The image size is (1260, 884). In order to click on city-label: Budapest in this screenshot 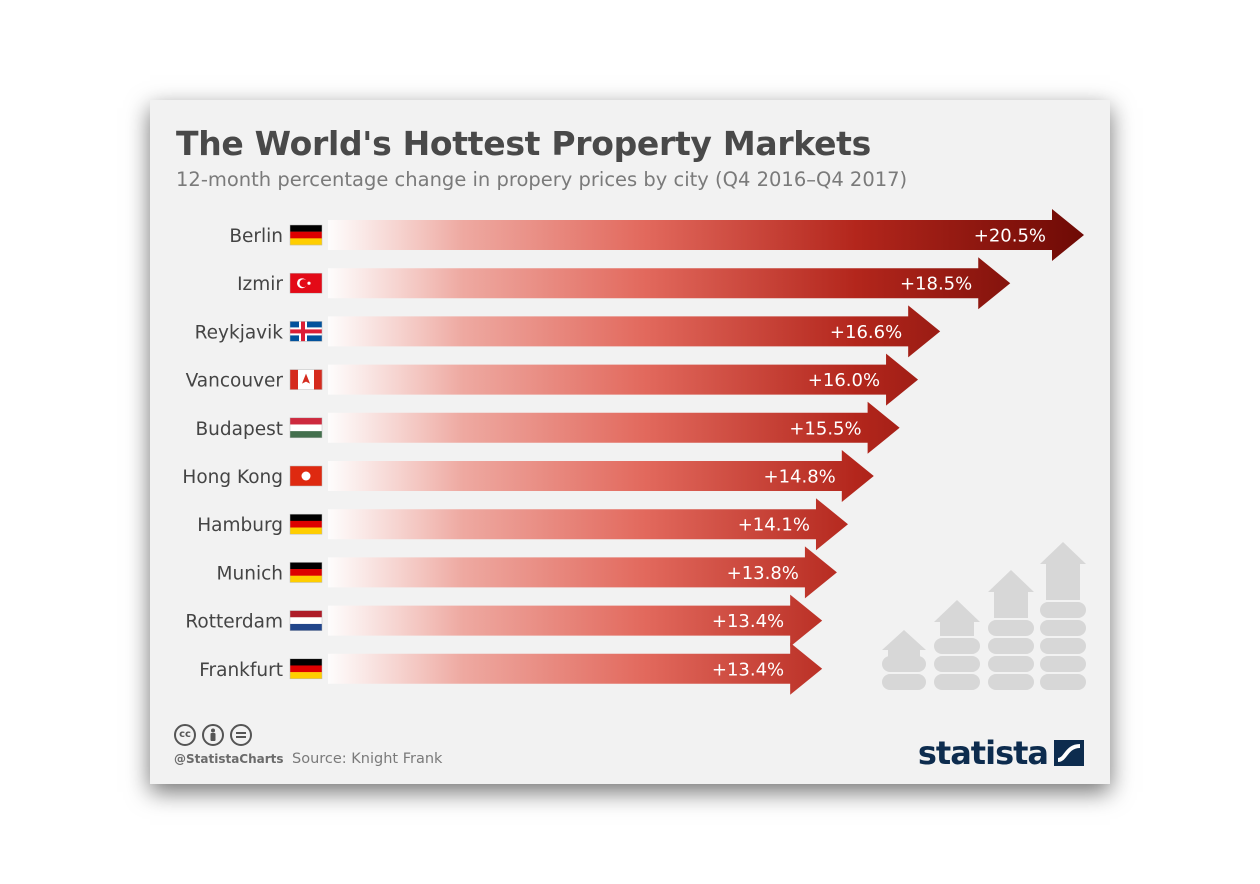, I will do `click(239, 429)`.